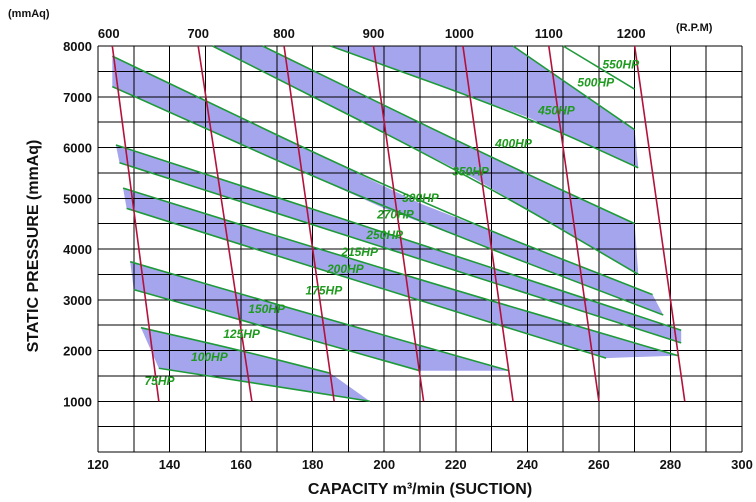  What do you see at coordinates (235, 350) in the screenshot?
I see `hp-curve-100hp` at bounding box center [235, 350].